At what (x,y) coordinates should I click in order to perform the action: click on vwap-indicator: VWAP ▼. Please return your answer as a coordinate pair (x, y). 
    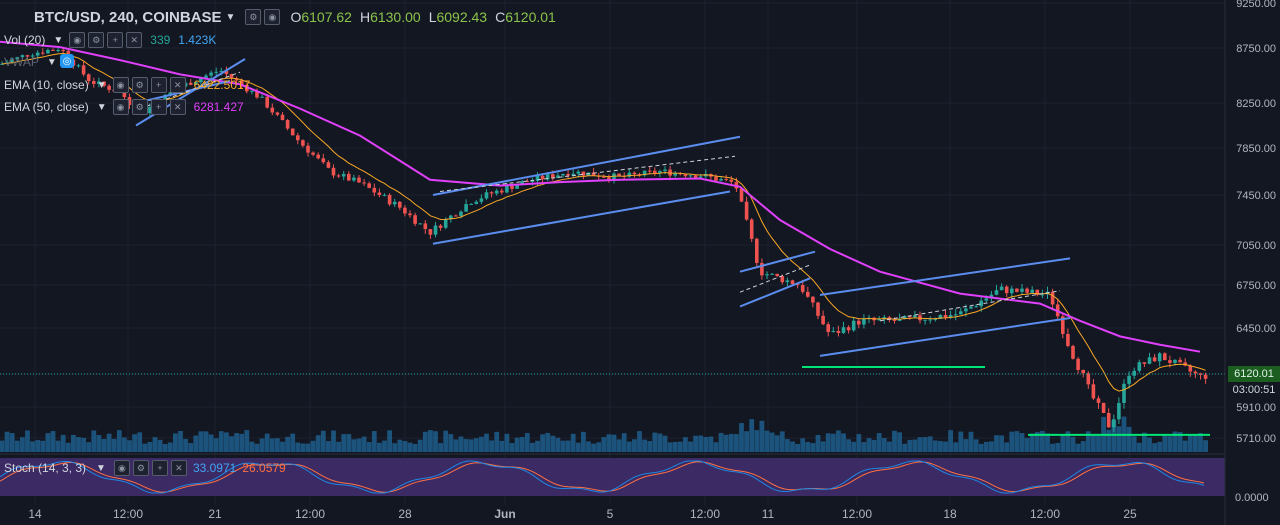
    Looking at the image, I should click on (30, 62).